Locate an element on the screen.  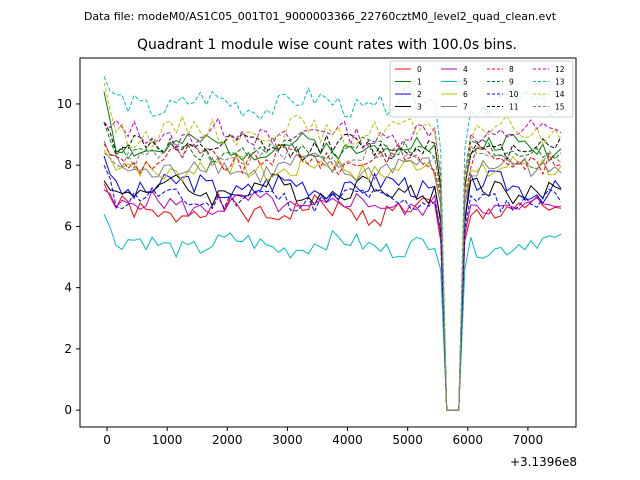
legend-label-8: 8 is located at coordinates (511, 69).